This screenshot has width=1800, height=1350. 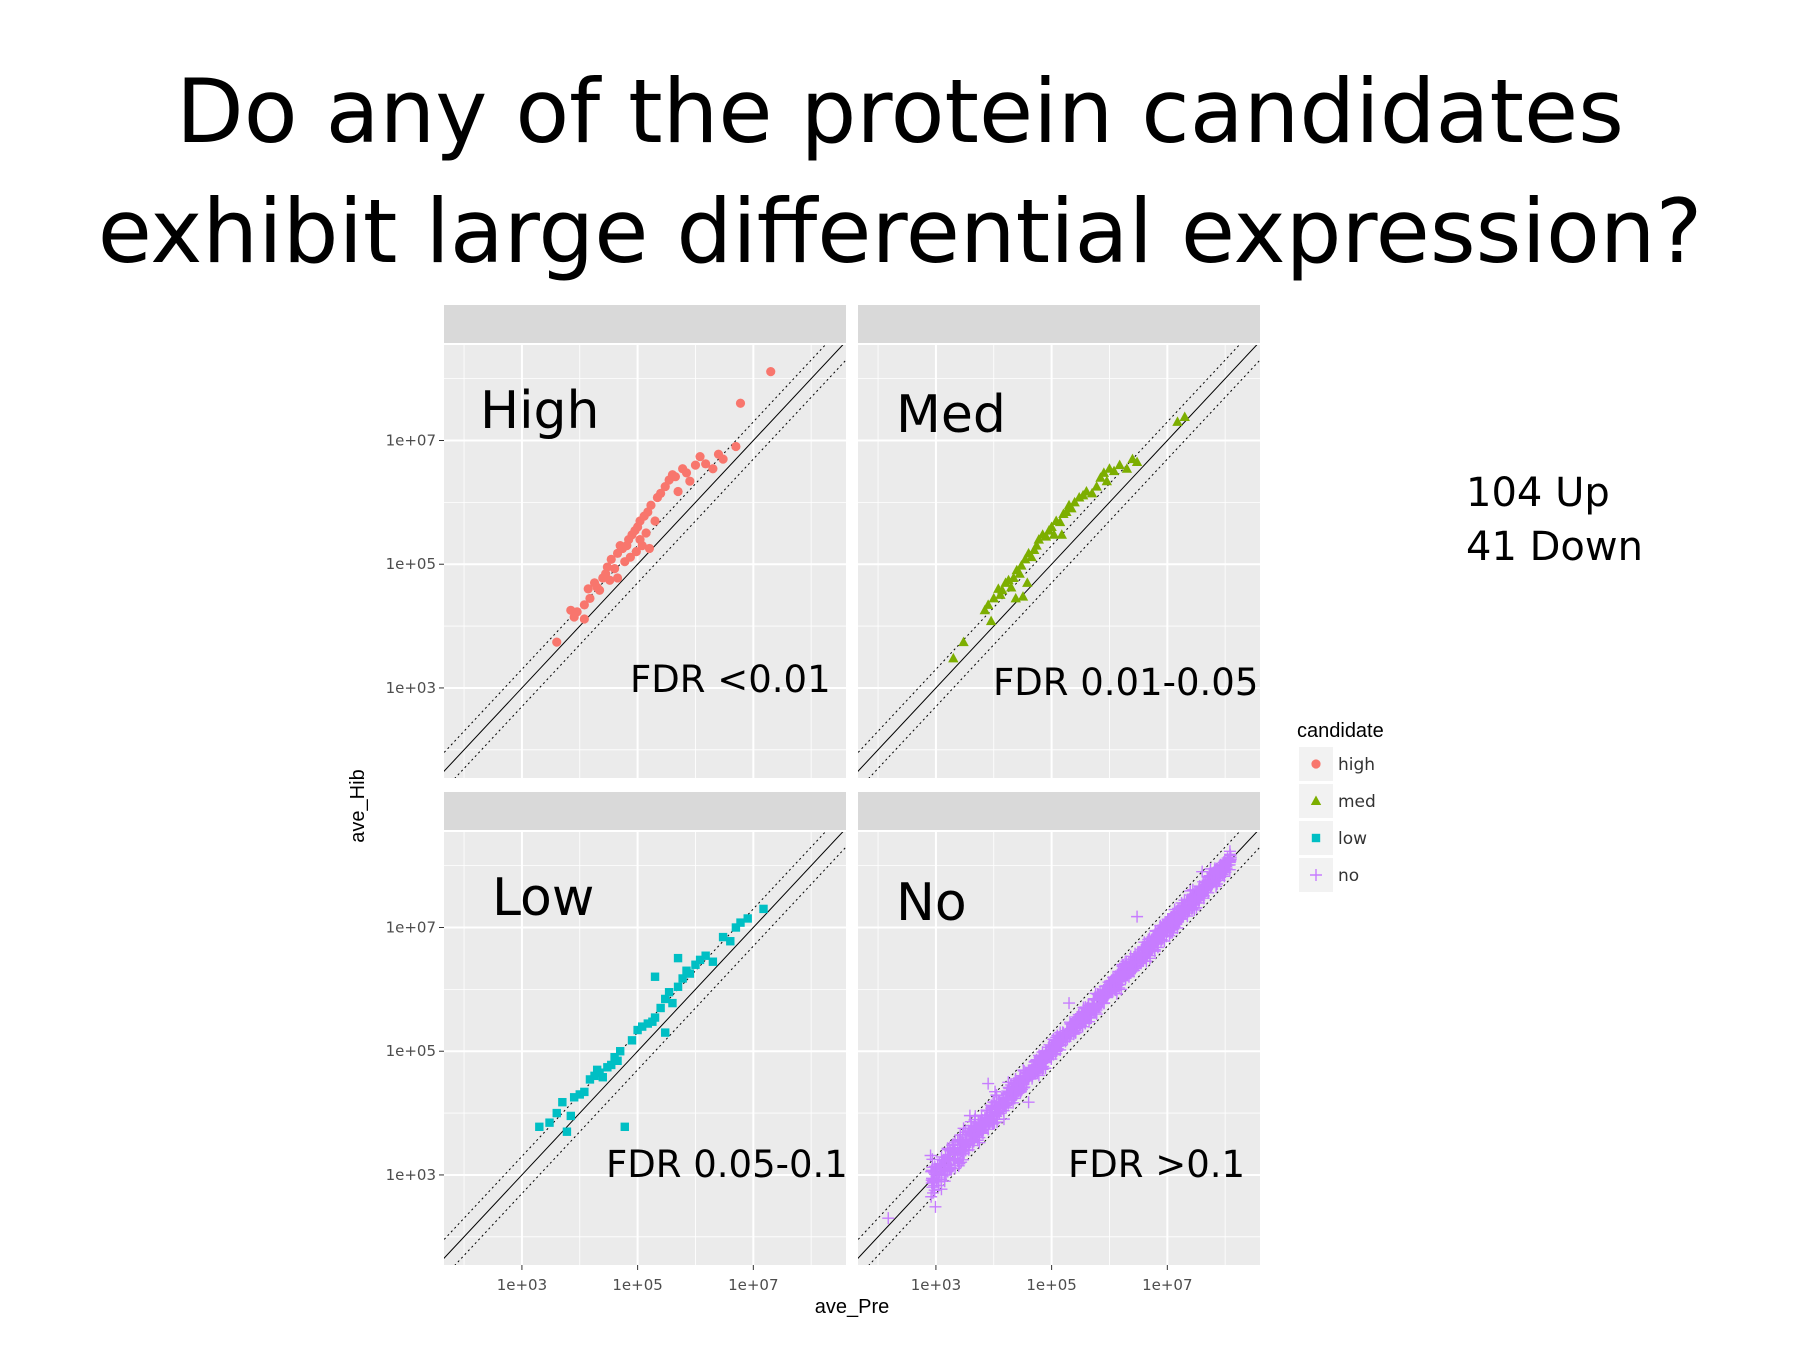 I want to click on legend-label-med: med, so click(x=1357, y=802).